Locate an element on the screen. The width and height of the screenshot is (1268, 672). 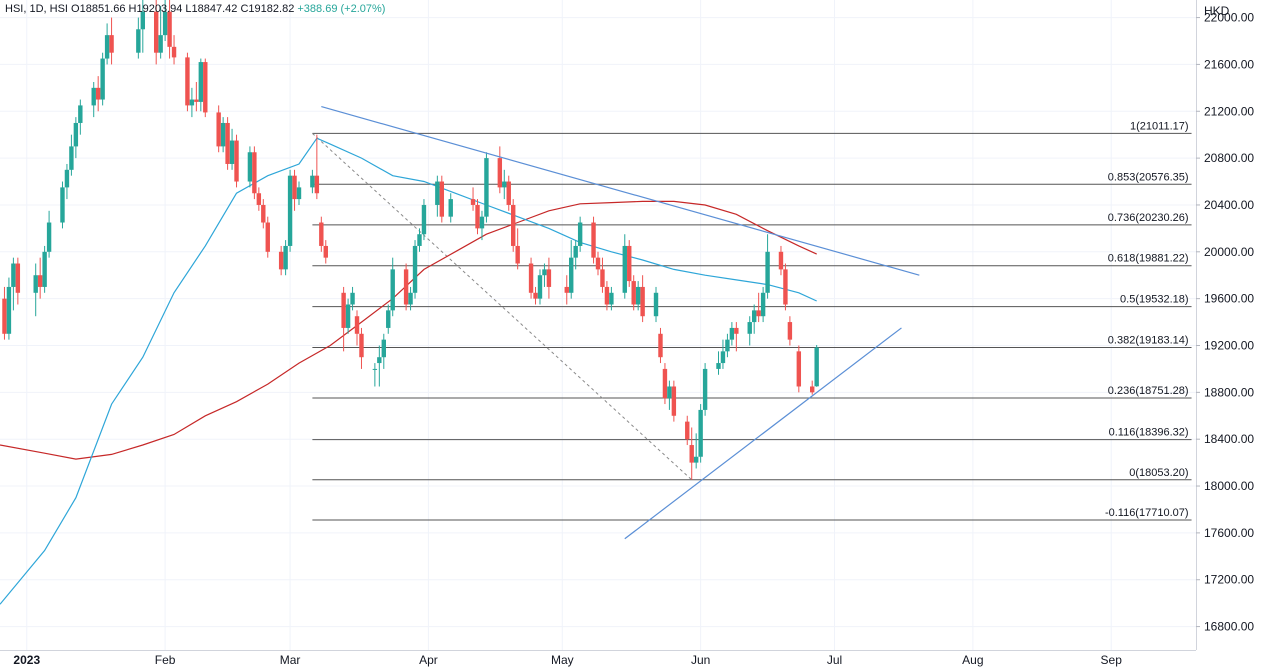
time-axis: 2023 Feb Mar Apr May Jun Jul Aug Sep is located at coordinates (634, 661).